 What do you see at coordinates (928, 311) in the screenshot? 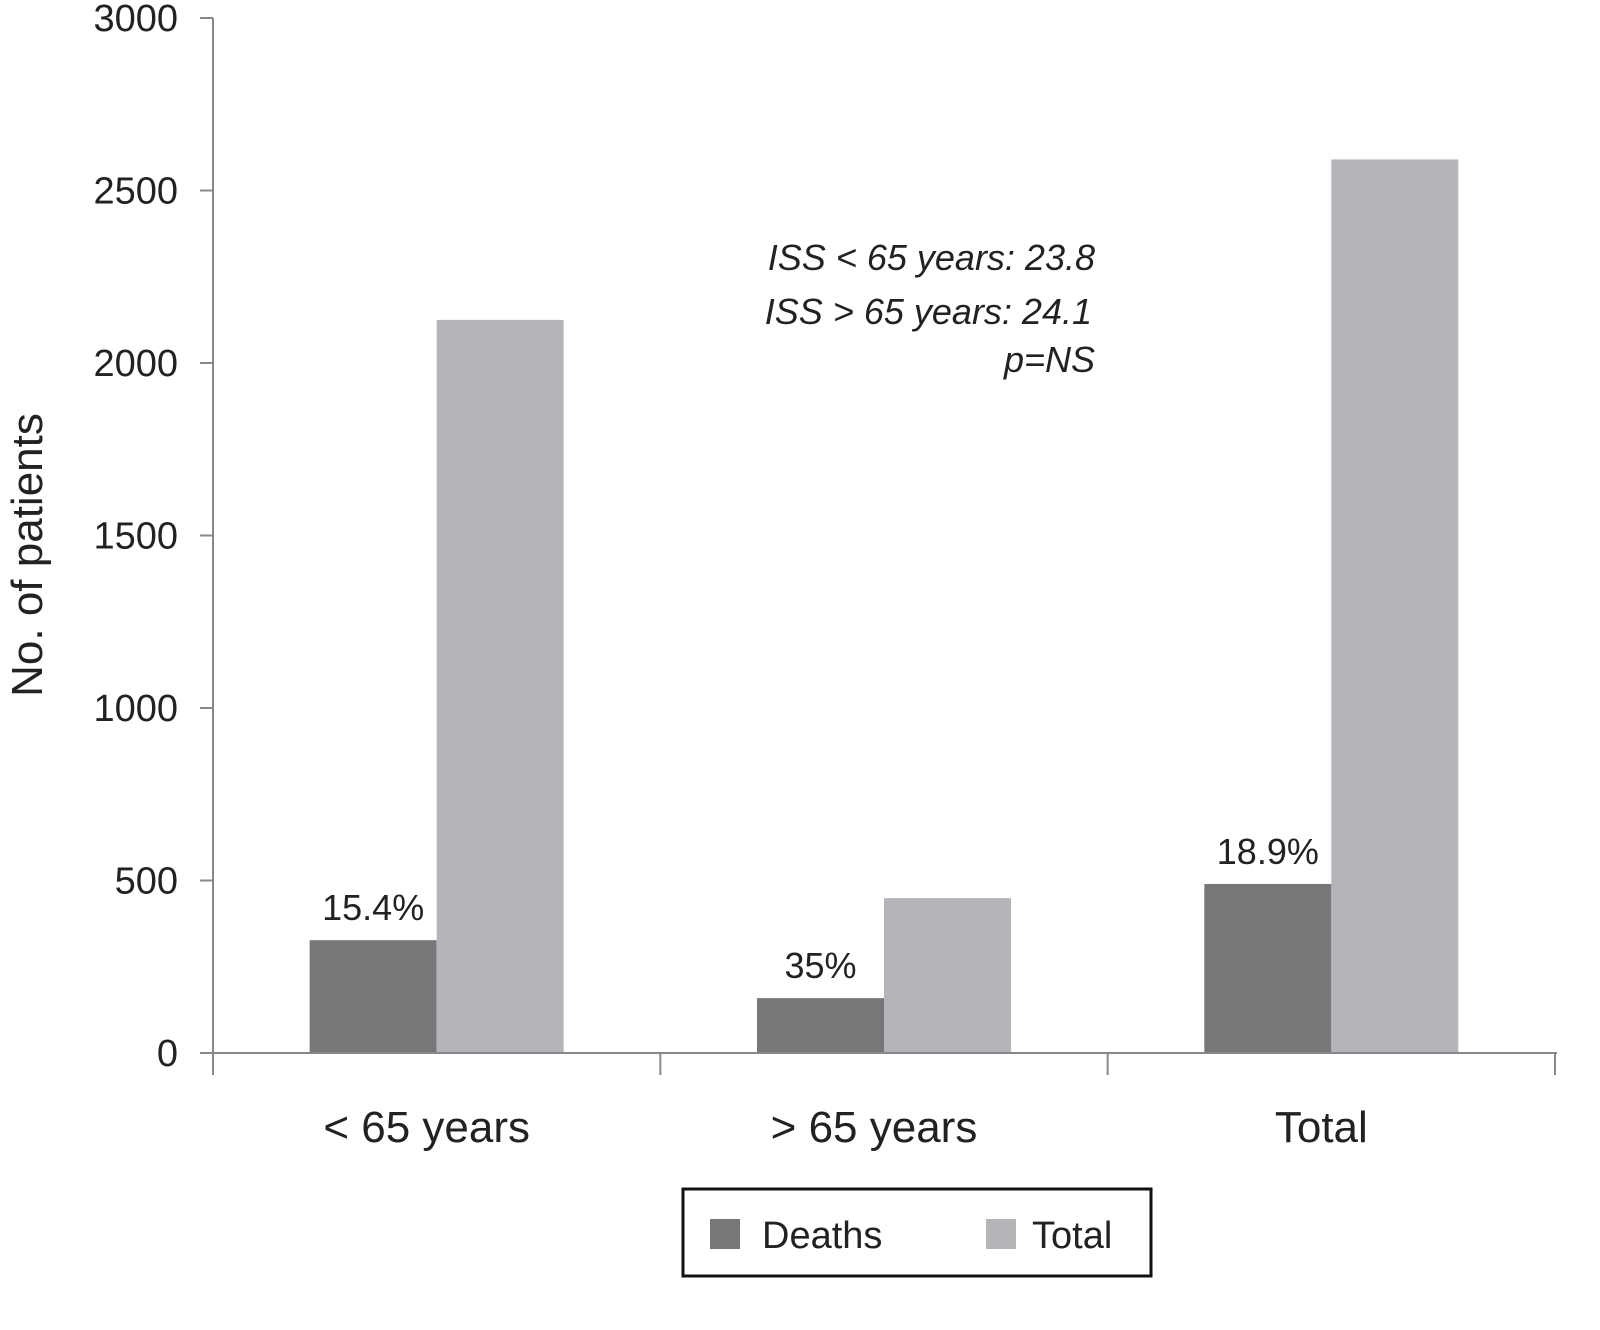
I see `annotation-line: ISS > 65 years: 24.1` at bounding box center [928, 311].